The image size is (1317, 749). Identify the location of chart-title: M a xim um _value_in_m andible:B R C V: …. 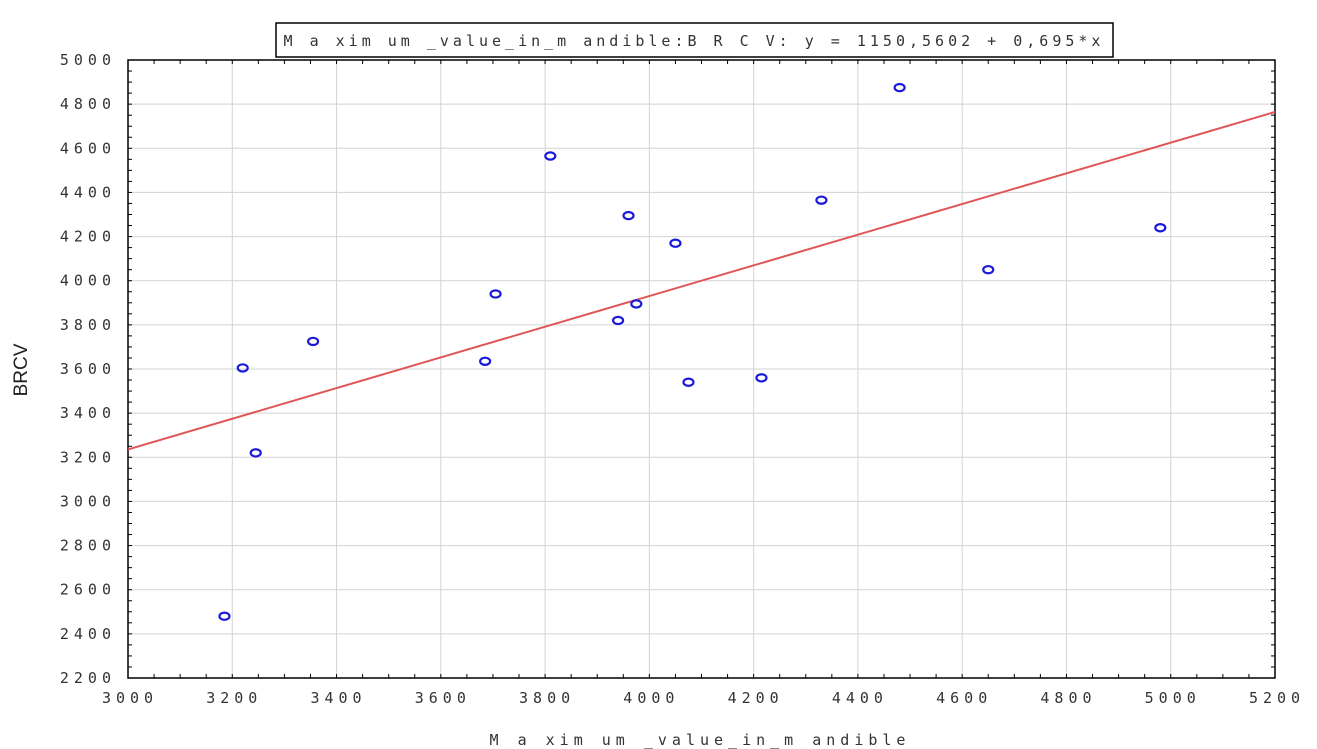
(694, 41).